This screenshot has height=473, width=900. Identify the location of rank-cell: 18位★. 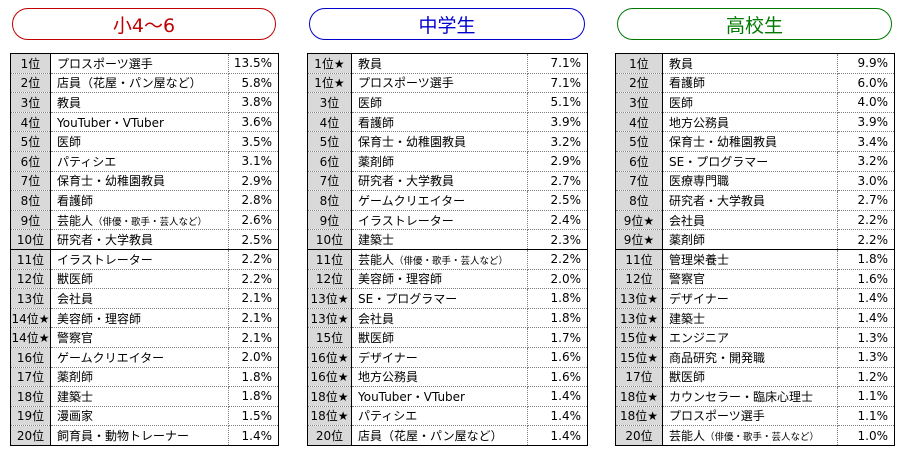
(329, 396).